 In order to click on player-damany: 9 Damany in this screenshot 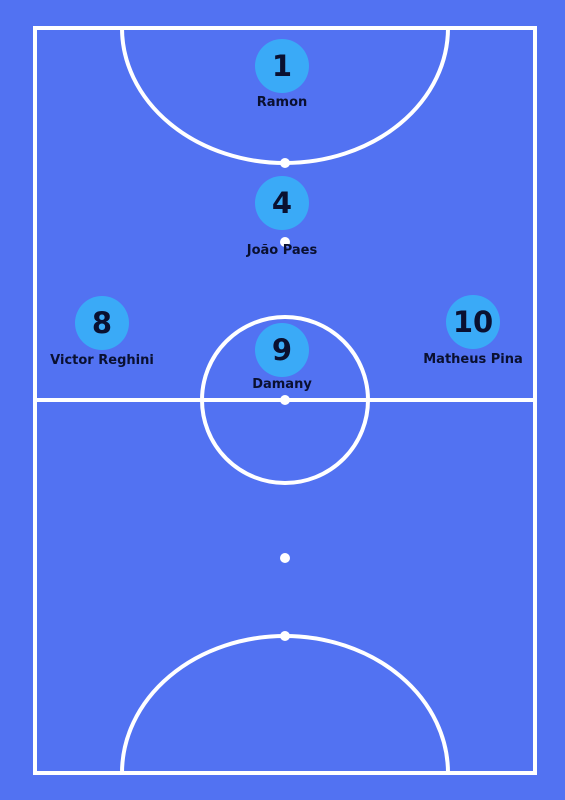, I will do `click(282, 357)`.